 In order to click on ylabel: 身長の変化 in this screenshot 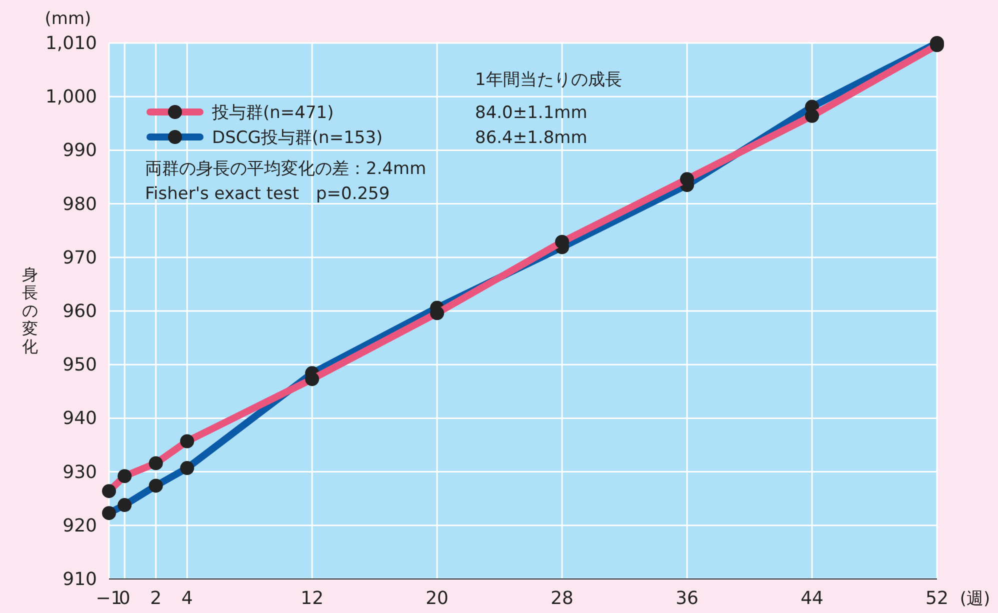, I will do `click(30, 310)`.